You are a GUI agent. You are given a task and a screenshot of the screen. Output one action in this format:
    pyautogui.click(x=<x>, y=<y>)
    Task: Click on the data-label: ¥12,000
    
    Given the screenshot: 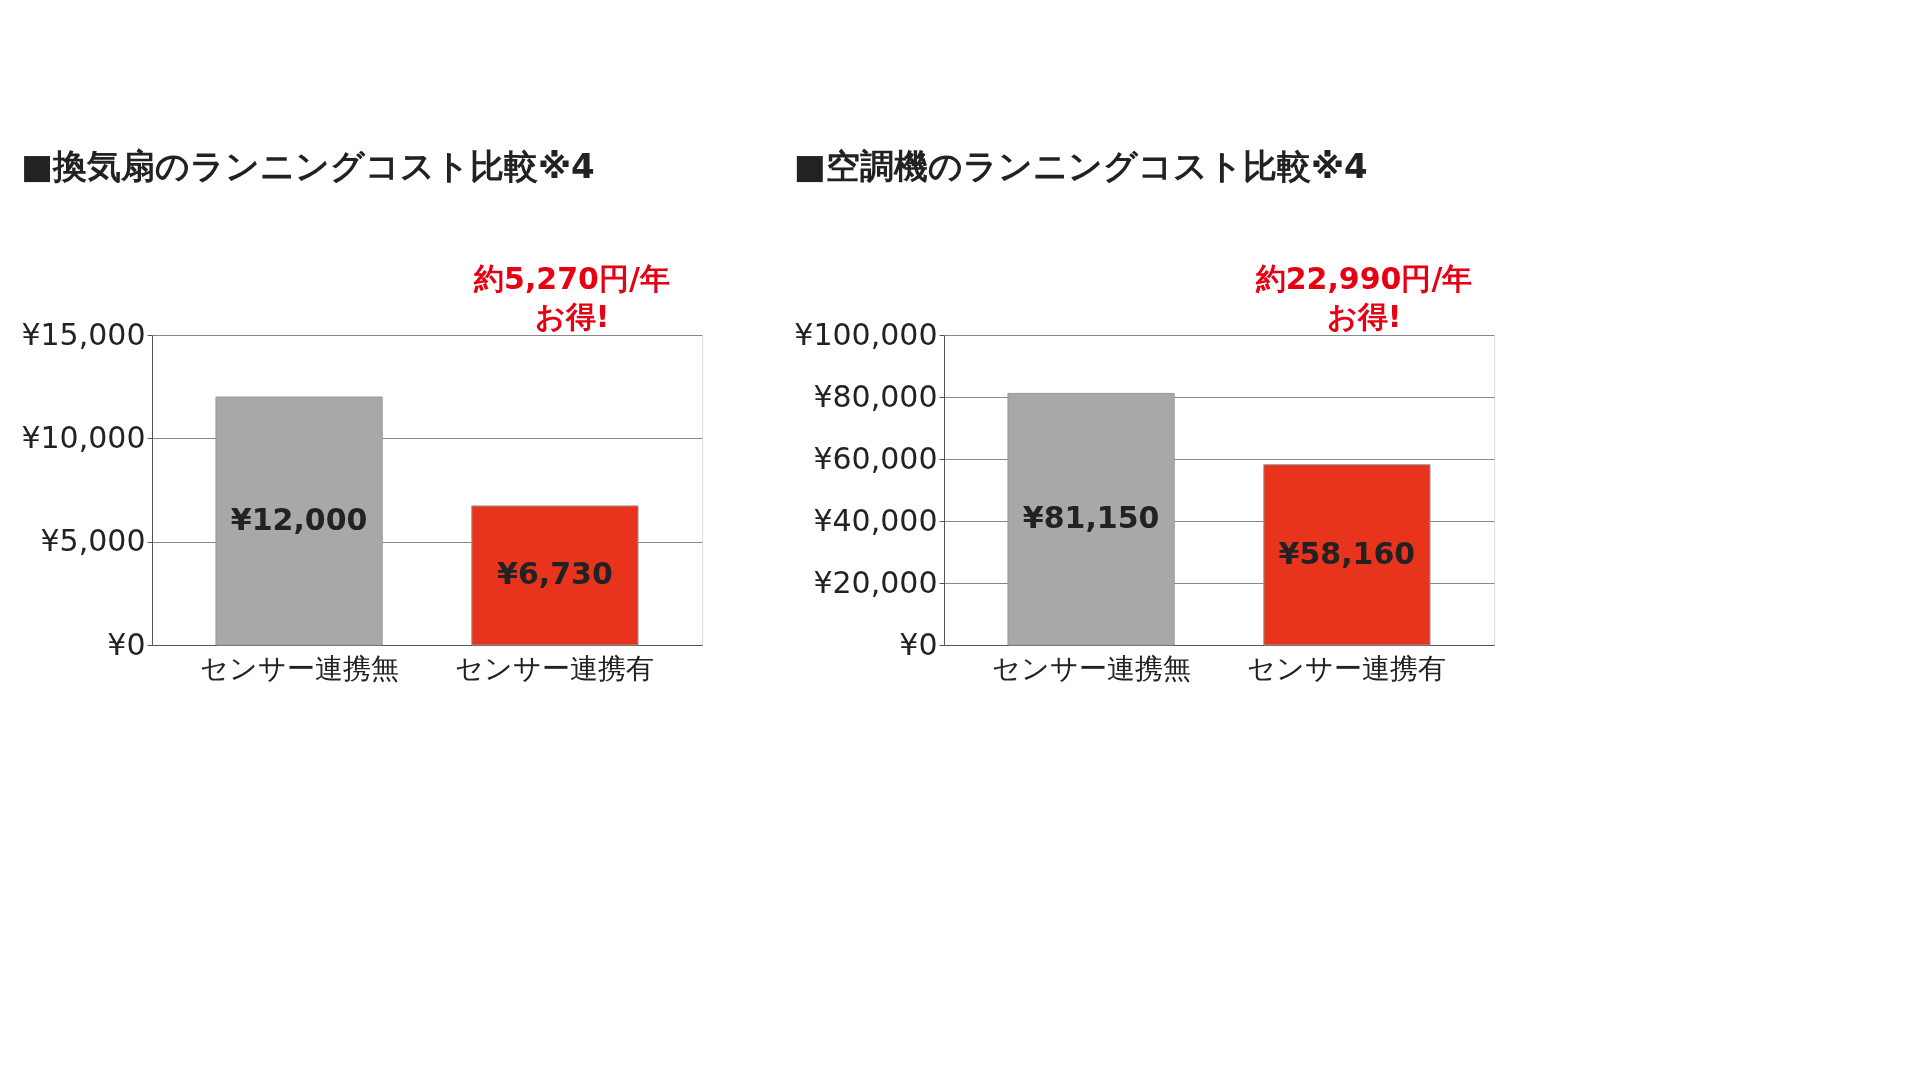 What is the action you would take?
    pyautogui.click(x=299, y=519)
    